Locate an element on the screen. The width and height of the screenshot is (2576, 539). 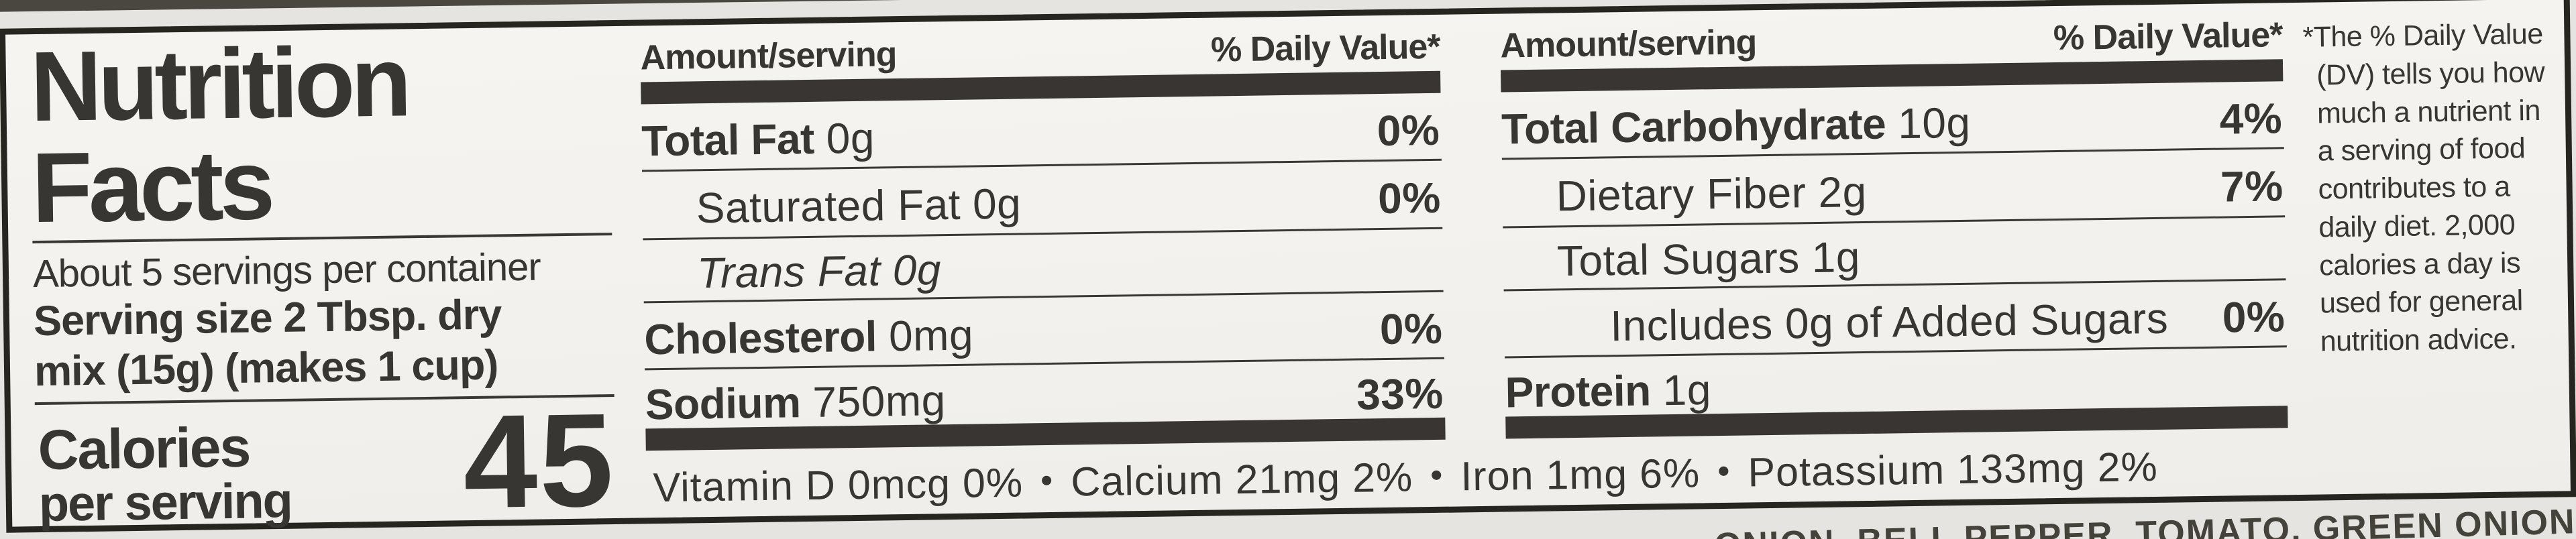
nutrient-row-dietary-fiber: Dietary Fiber 2g 7% is located at coordinates (1920, 192).